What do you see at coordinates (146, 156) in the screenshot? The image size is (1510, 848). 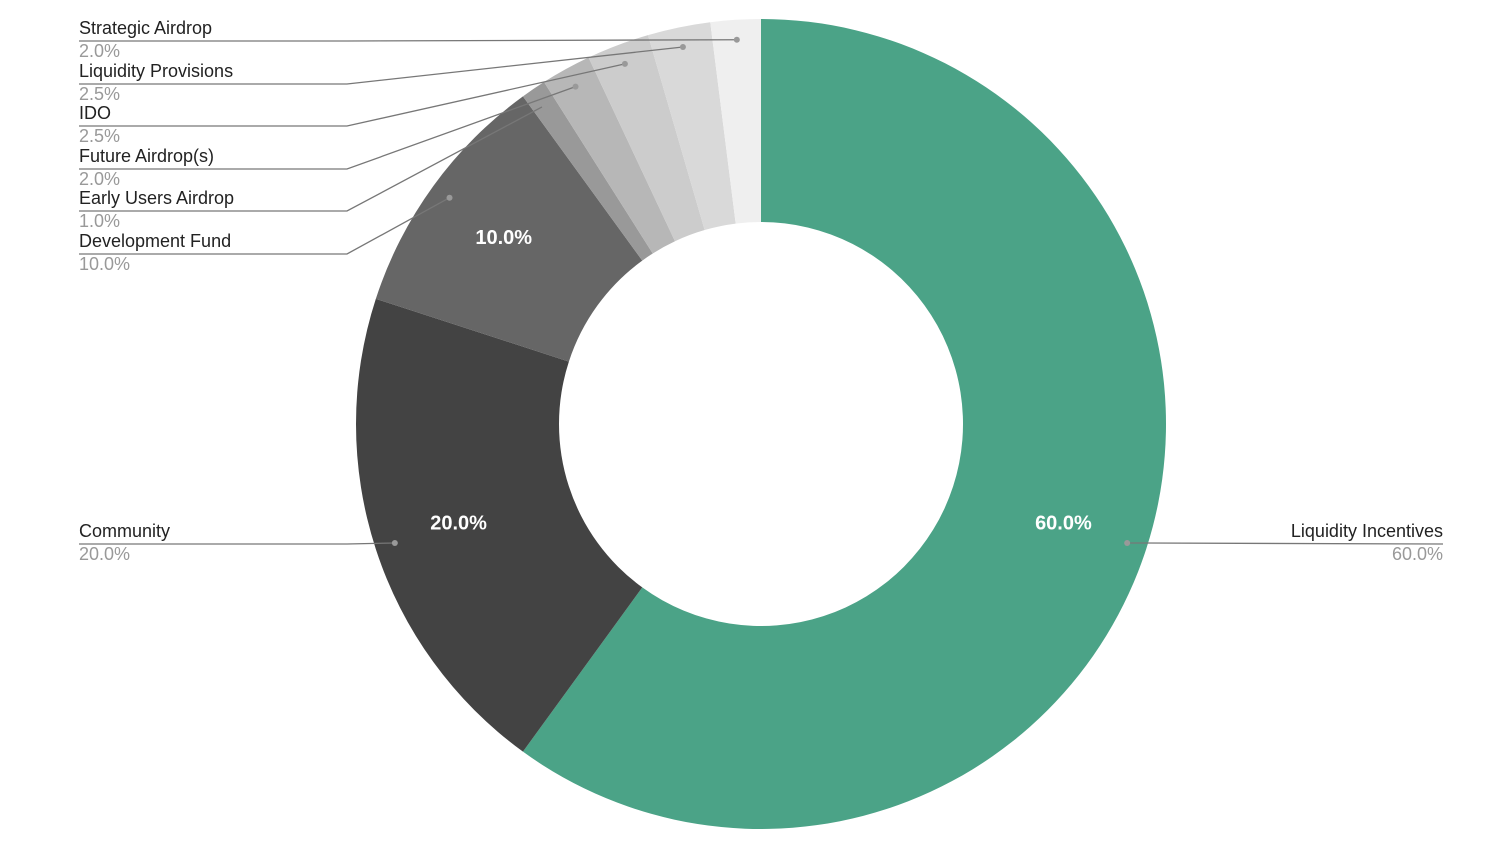 I see `legend-label: Future Airdrop(s)` at bounding box center [146, 156].